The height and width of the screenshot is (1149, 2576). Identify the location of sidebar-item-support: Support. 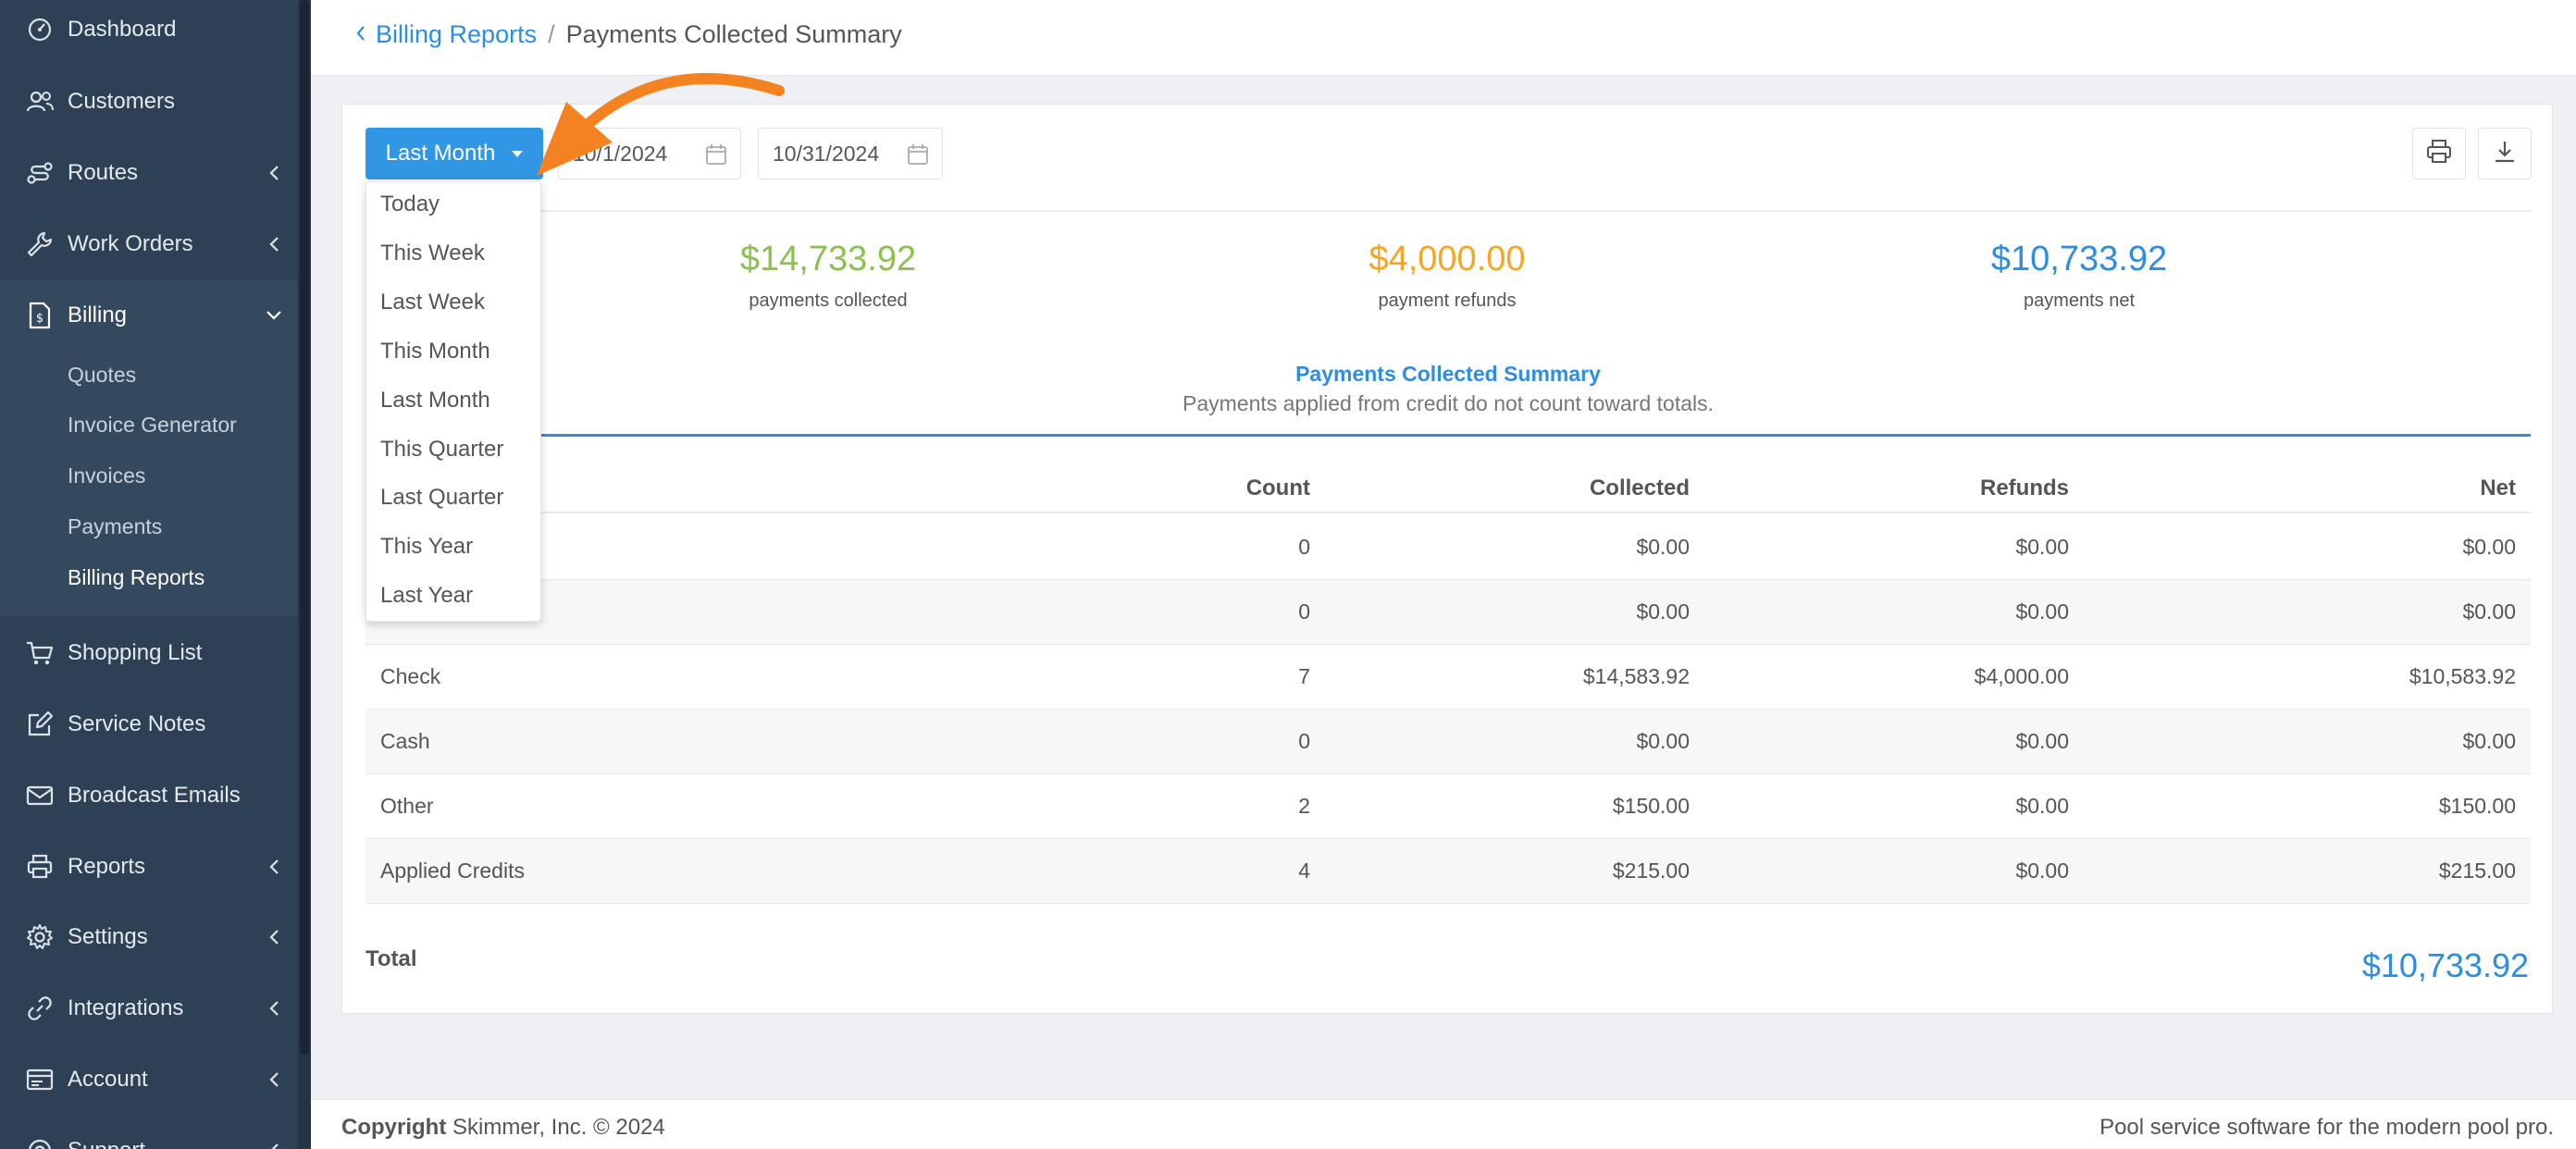
(149, 1132).